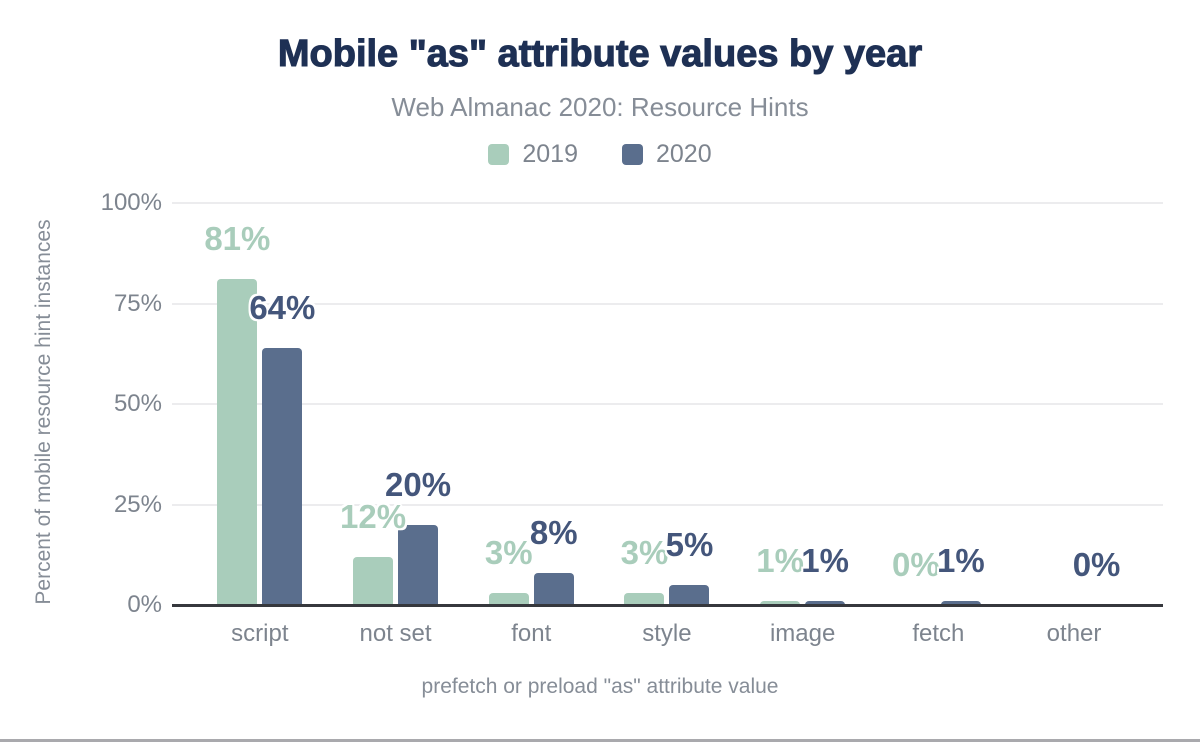 This screenshot has height=742, width=1200. I want to click on y-tick-label-25: 25%, so click(137, 504).